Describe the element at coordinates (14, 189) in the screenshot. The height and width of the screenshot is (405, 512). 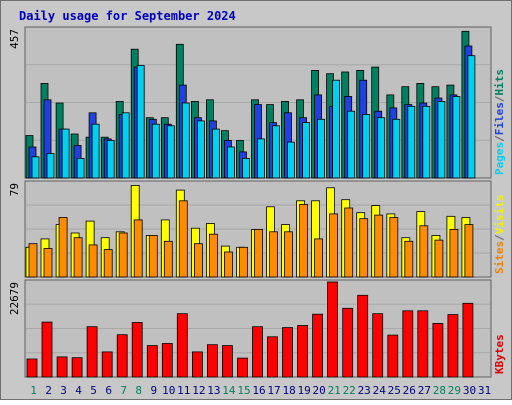
I see `sites-visits-max-label: 79` at that location.